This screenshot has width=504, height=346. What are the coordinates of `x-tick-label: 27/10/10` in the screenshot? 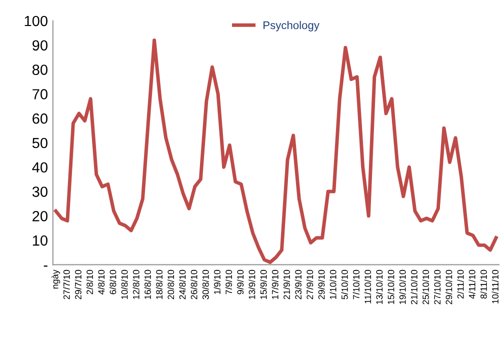 It's located at (437, 287).